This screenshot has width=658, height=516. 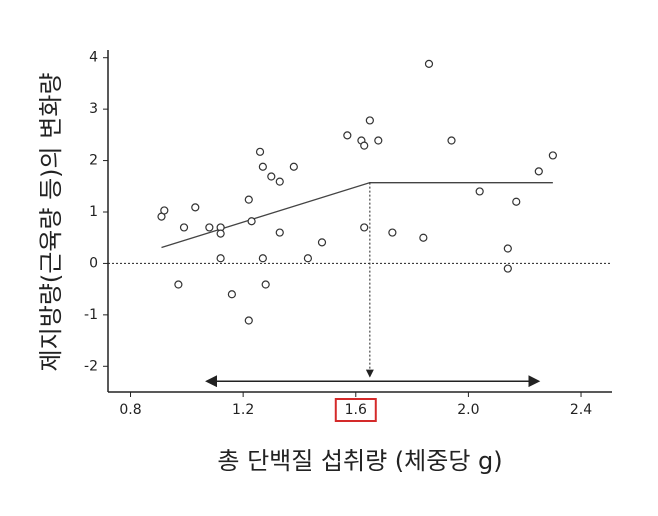 I want to click on x-tick-label: 1.2, so click(x=243, y=410).